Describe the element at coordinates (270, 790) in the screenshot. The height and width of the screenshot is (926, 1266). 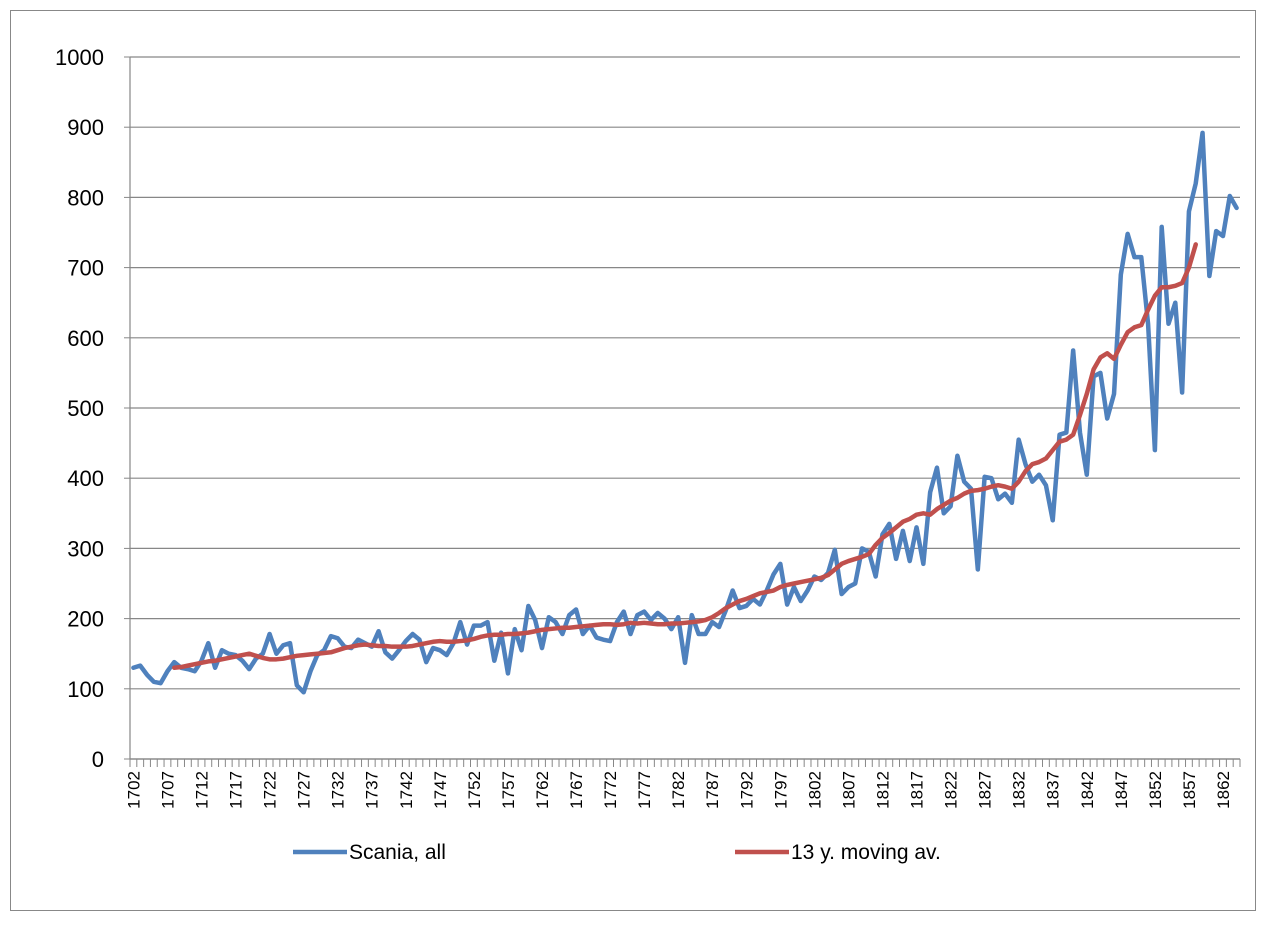
I see `x-tick-label: 1722` at that location.